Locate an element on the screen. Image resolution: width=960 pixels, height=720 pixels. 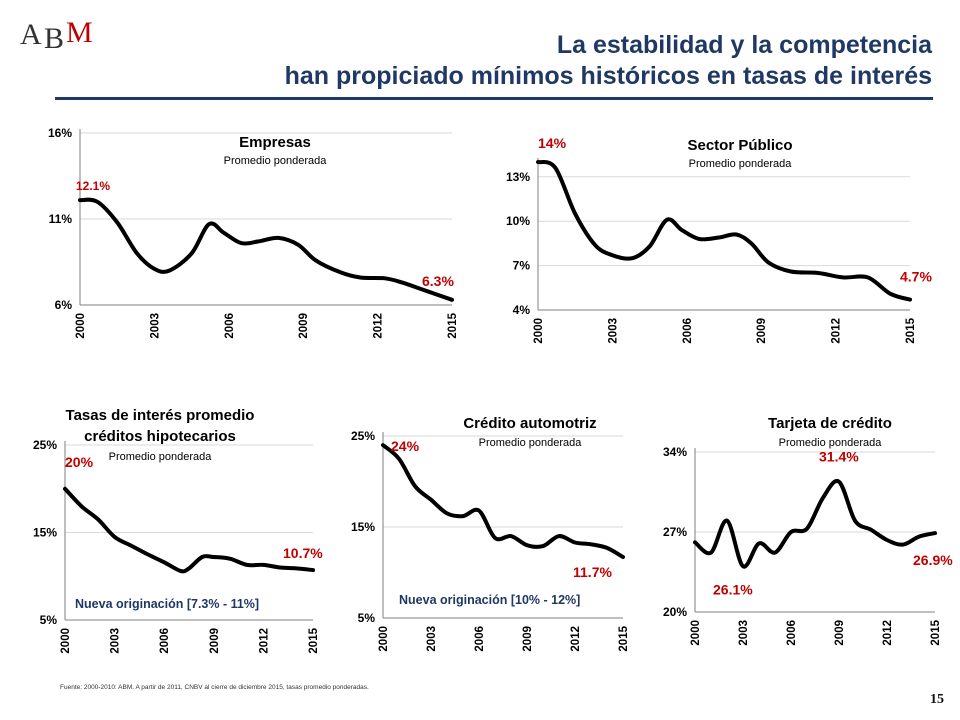
y-tick-label: 7% is located at coordinates (522, 266).